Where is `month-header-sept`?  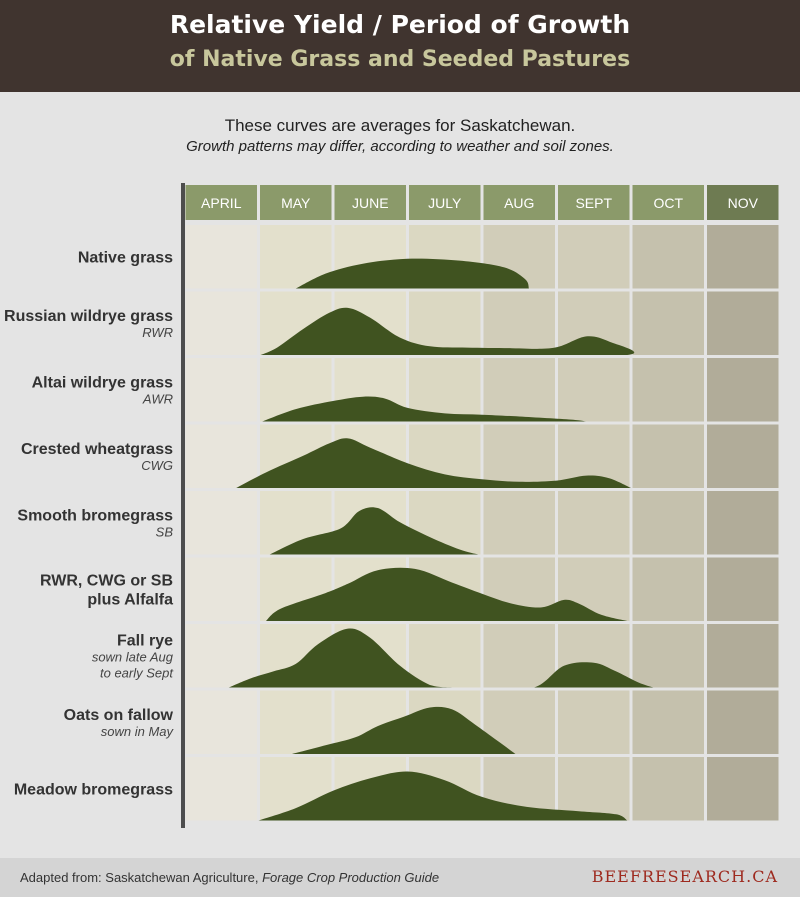
month-header-sept is located at coordinates (594, 202).